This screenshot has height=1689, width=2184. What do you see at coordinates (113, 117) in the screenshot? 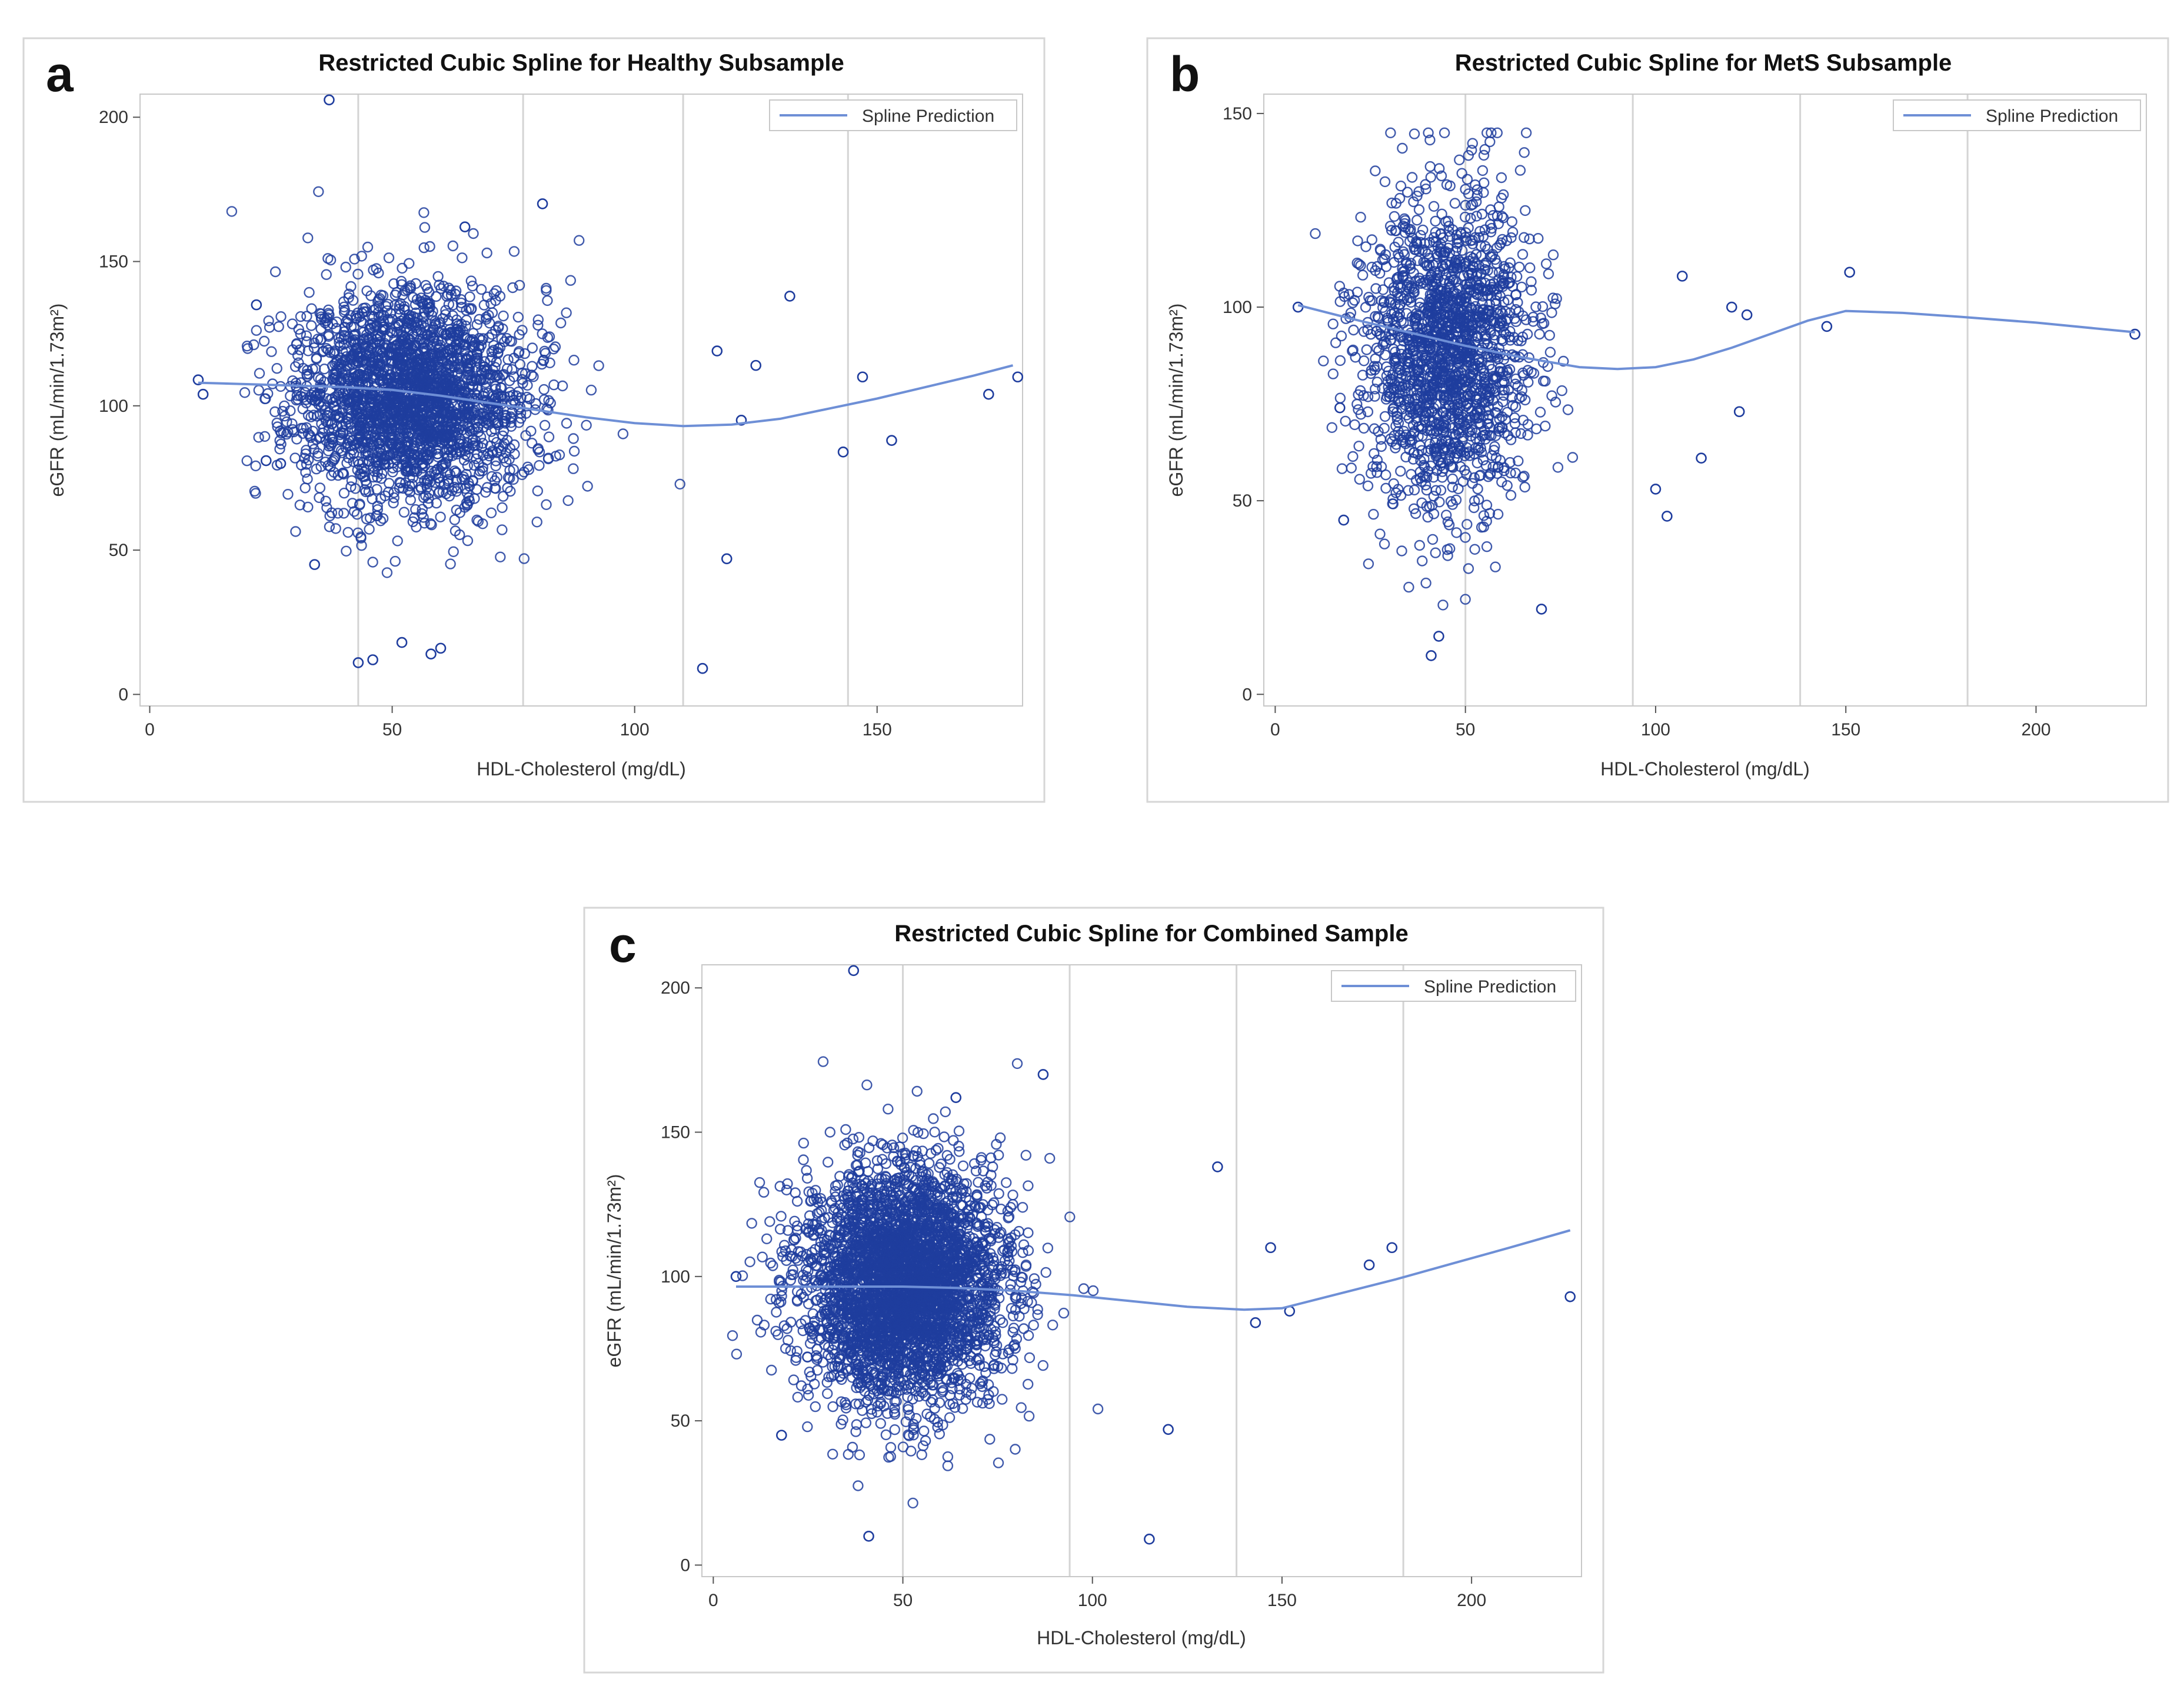
I see `panel-a-y-tick-label-4: 200` at bounding box center [113, 117].